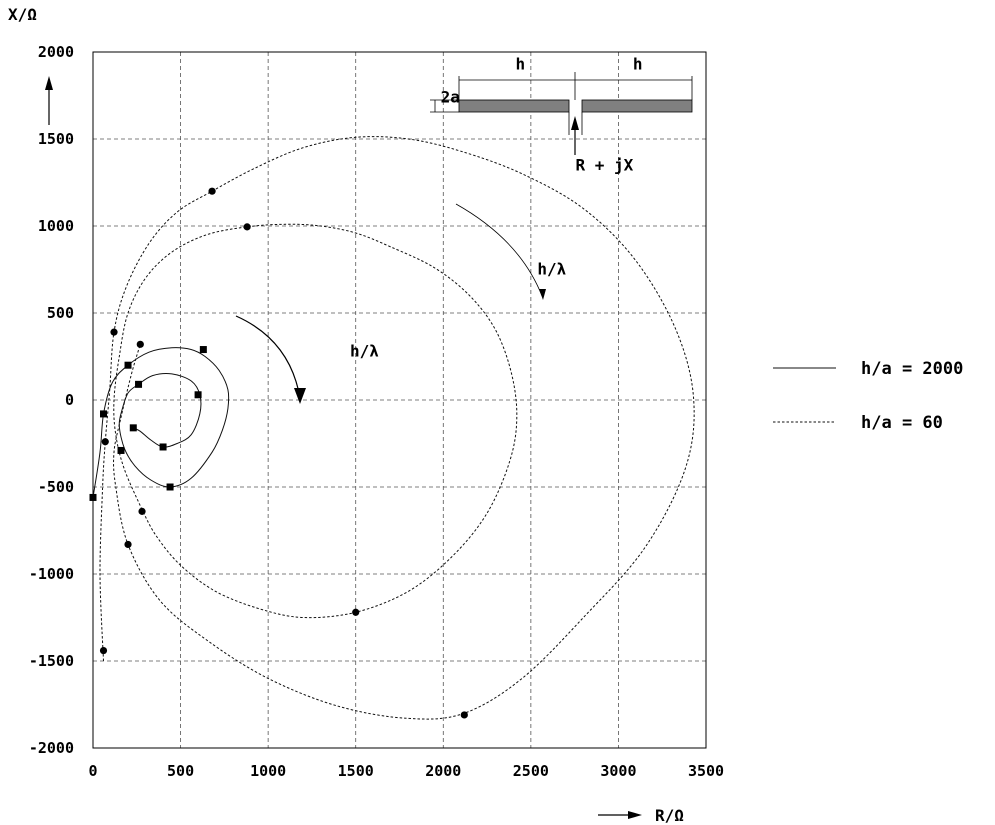  Describe the element at coordinates (605, 164) in the screenshot. I see `annotation-label: R + jX` at that location.